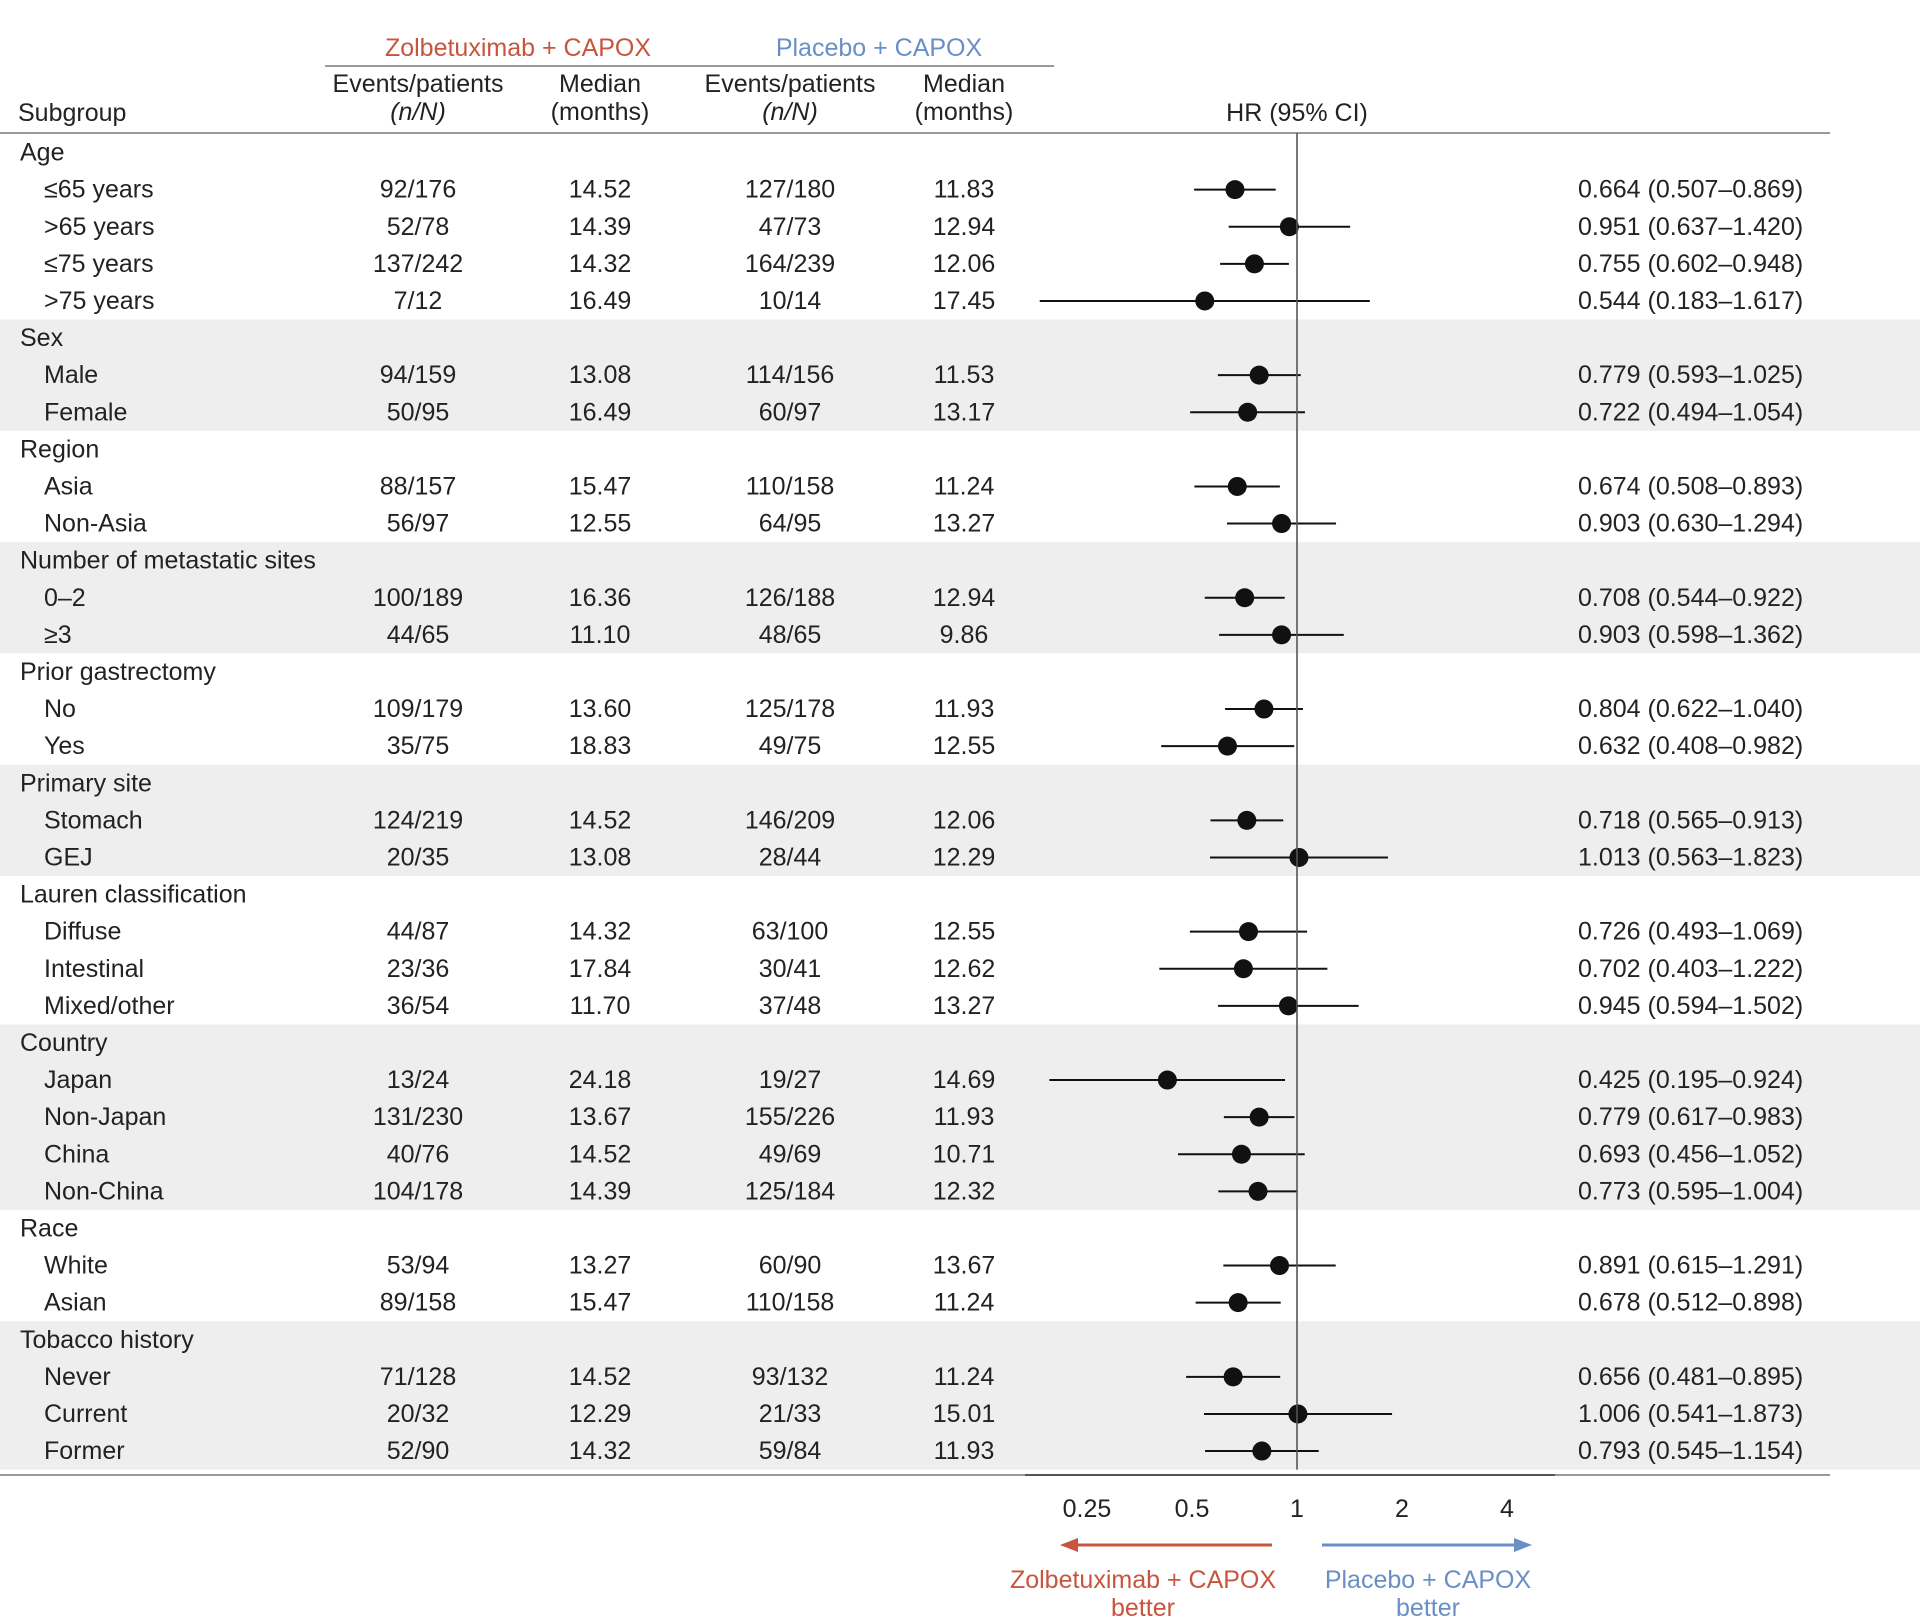 This screenshot has width=1920, height=1618. Describe the element at coordinates (790, 932) in the screenshot. I see `placebo-events-cell: 63/100` at that location.